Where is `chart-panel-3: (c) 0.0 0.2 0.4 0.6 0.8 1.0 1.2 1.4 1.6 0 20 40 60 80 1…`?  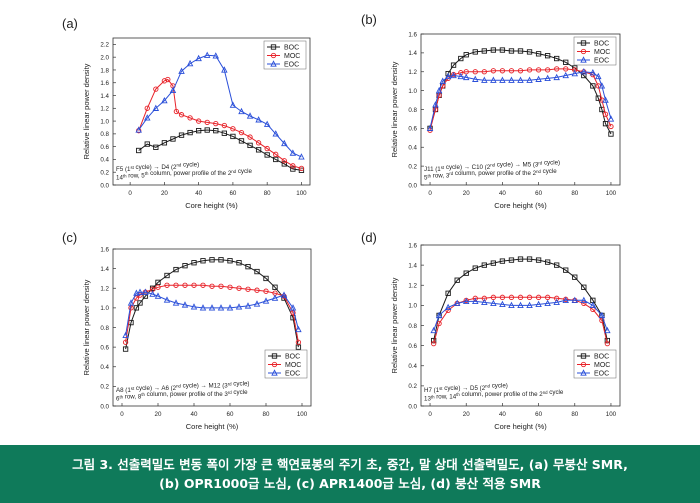
chart-panel-3: (c) 0.0 0.2 0.4 0.6 0.8 1.0 1.2 1.4 1.6 0 20 40 60 80 1… is located at coordinates (187, 330).